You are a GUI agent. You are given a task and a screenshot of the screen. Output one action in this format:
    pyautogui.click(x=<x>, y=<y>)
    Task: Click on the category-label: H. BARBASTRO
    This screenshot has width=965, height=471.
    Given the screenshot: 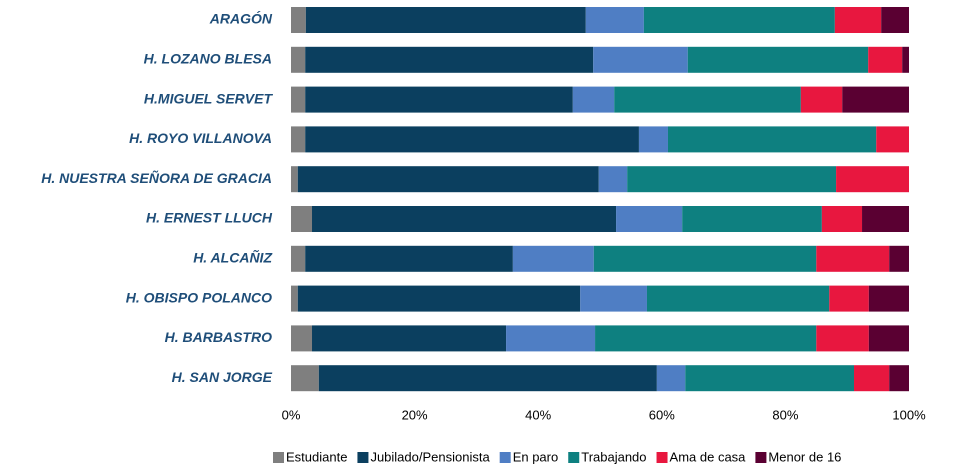 What is the action you would take?
    pyautogui.click(x=218, y=337)
    